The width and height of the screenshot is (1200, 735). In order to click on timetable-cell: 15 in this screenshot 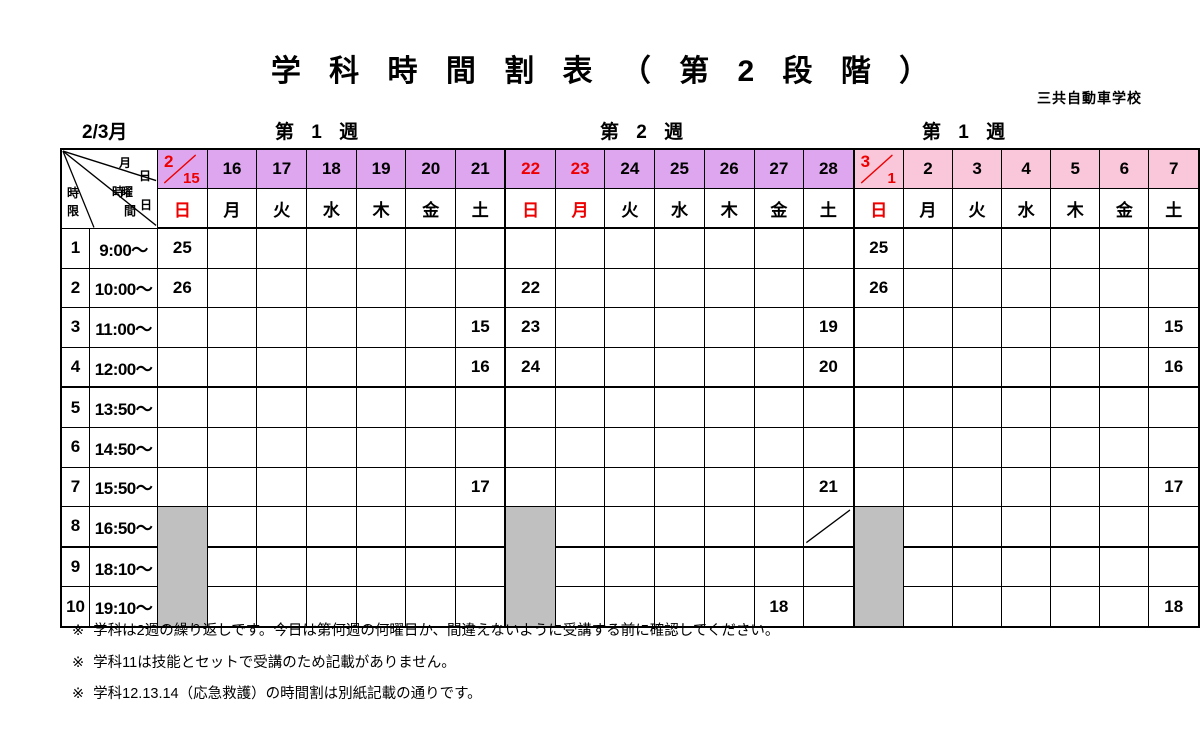, I will do `click(481, 327)`.